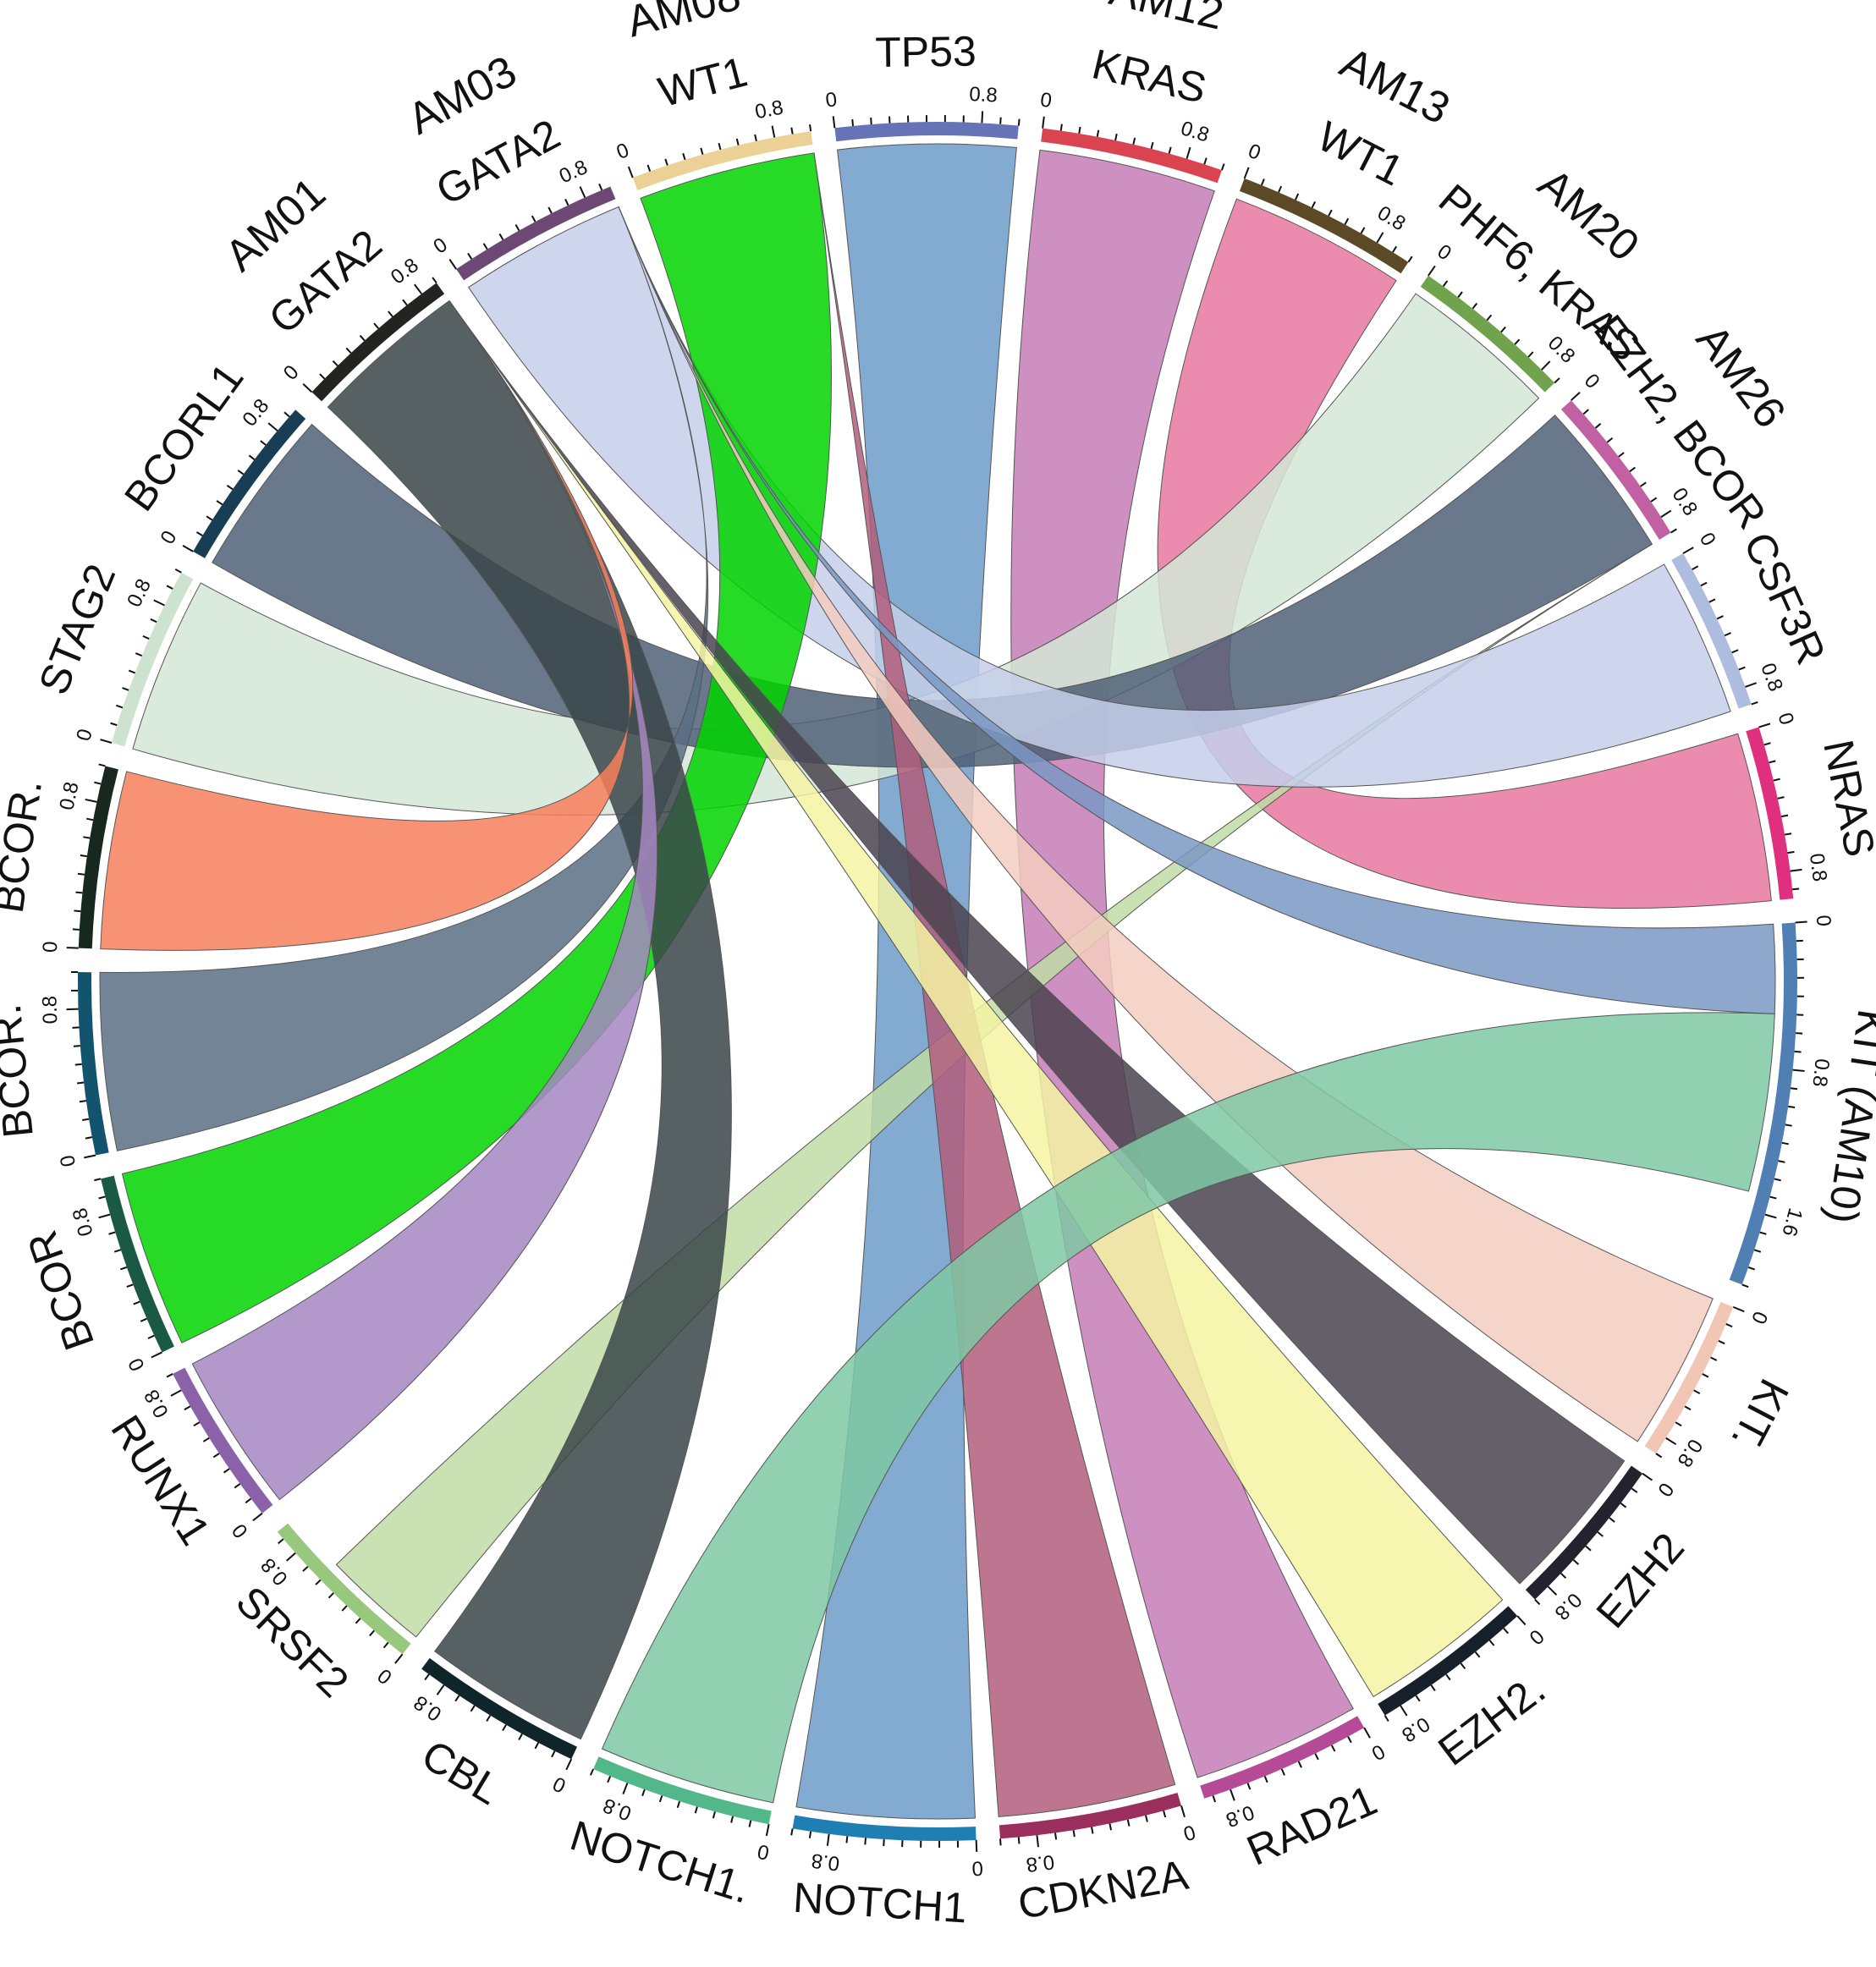 The height and width of the screenshot is (1967, 1876). I want to click on segment-label-ezh2-9: EZH2, so click(1641, 1580).